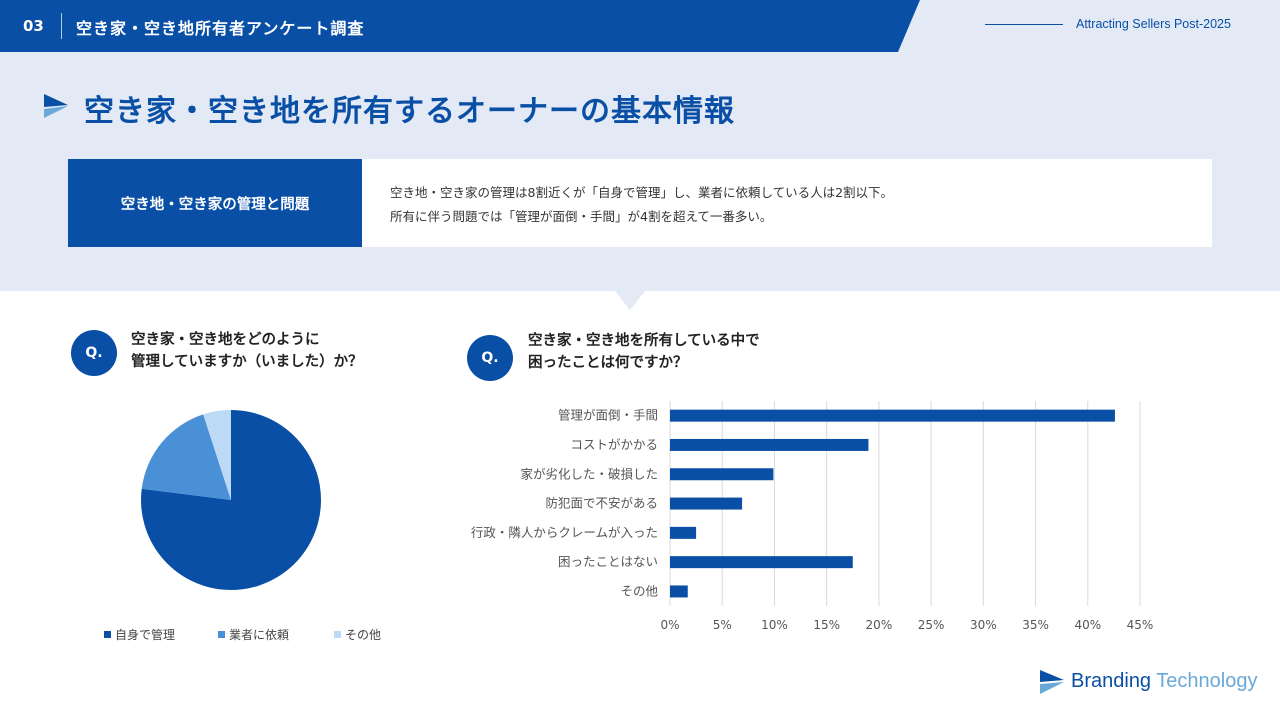  I want to click on title-arrow-icon, so click(56, 106).